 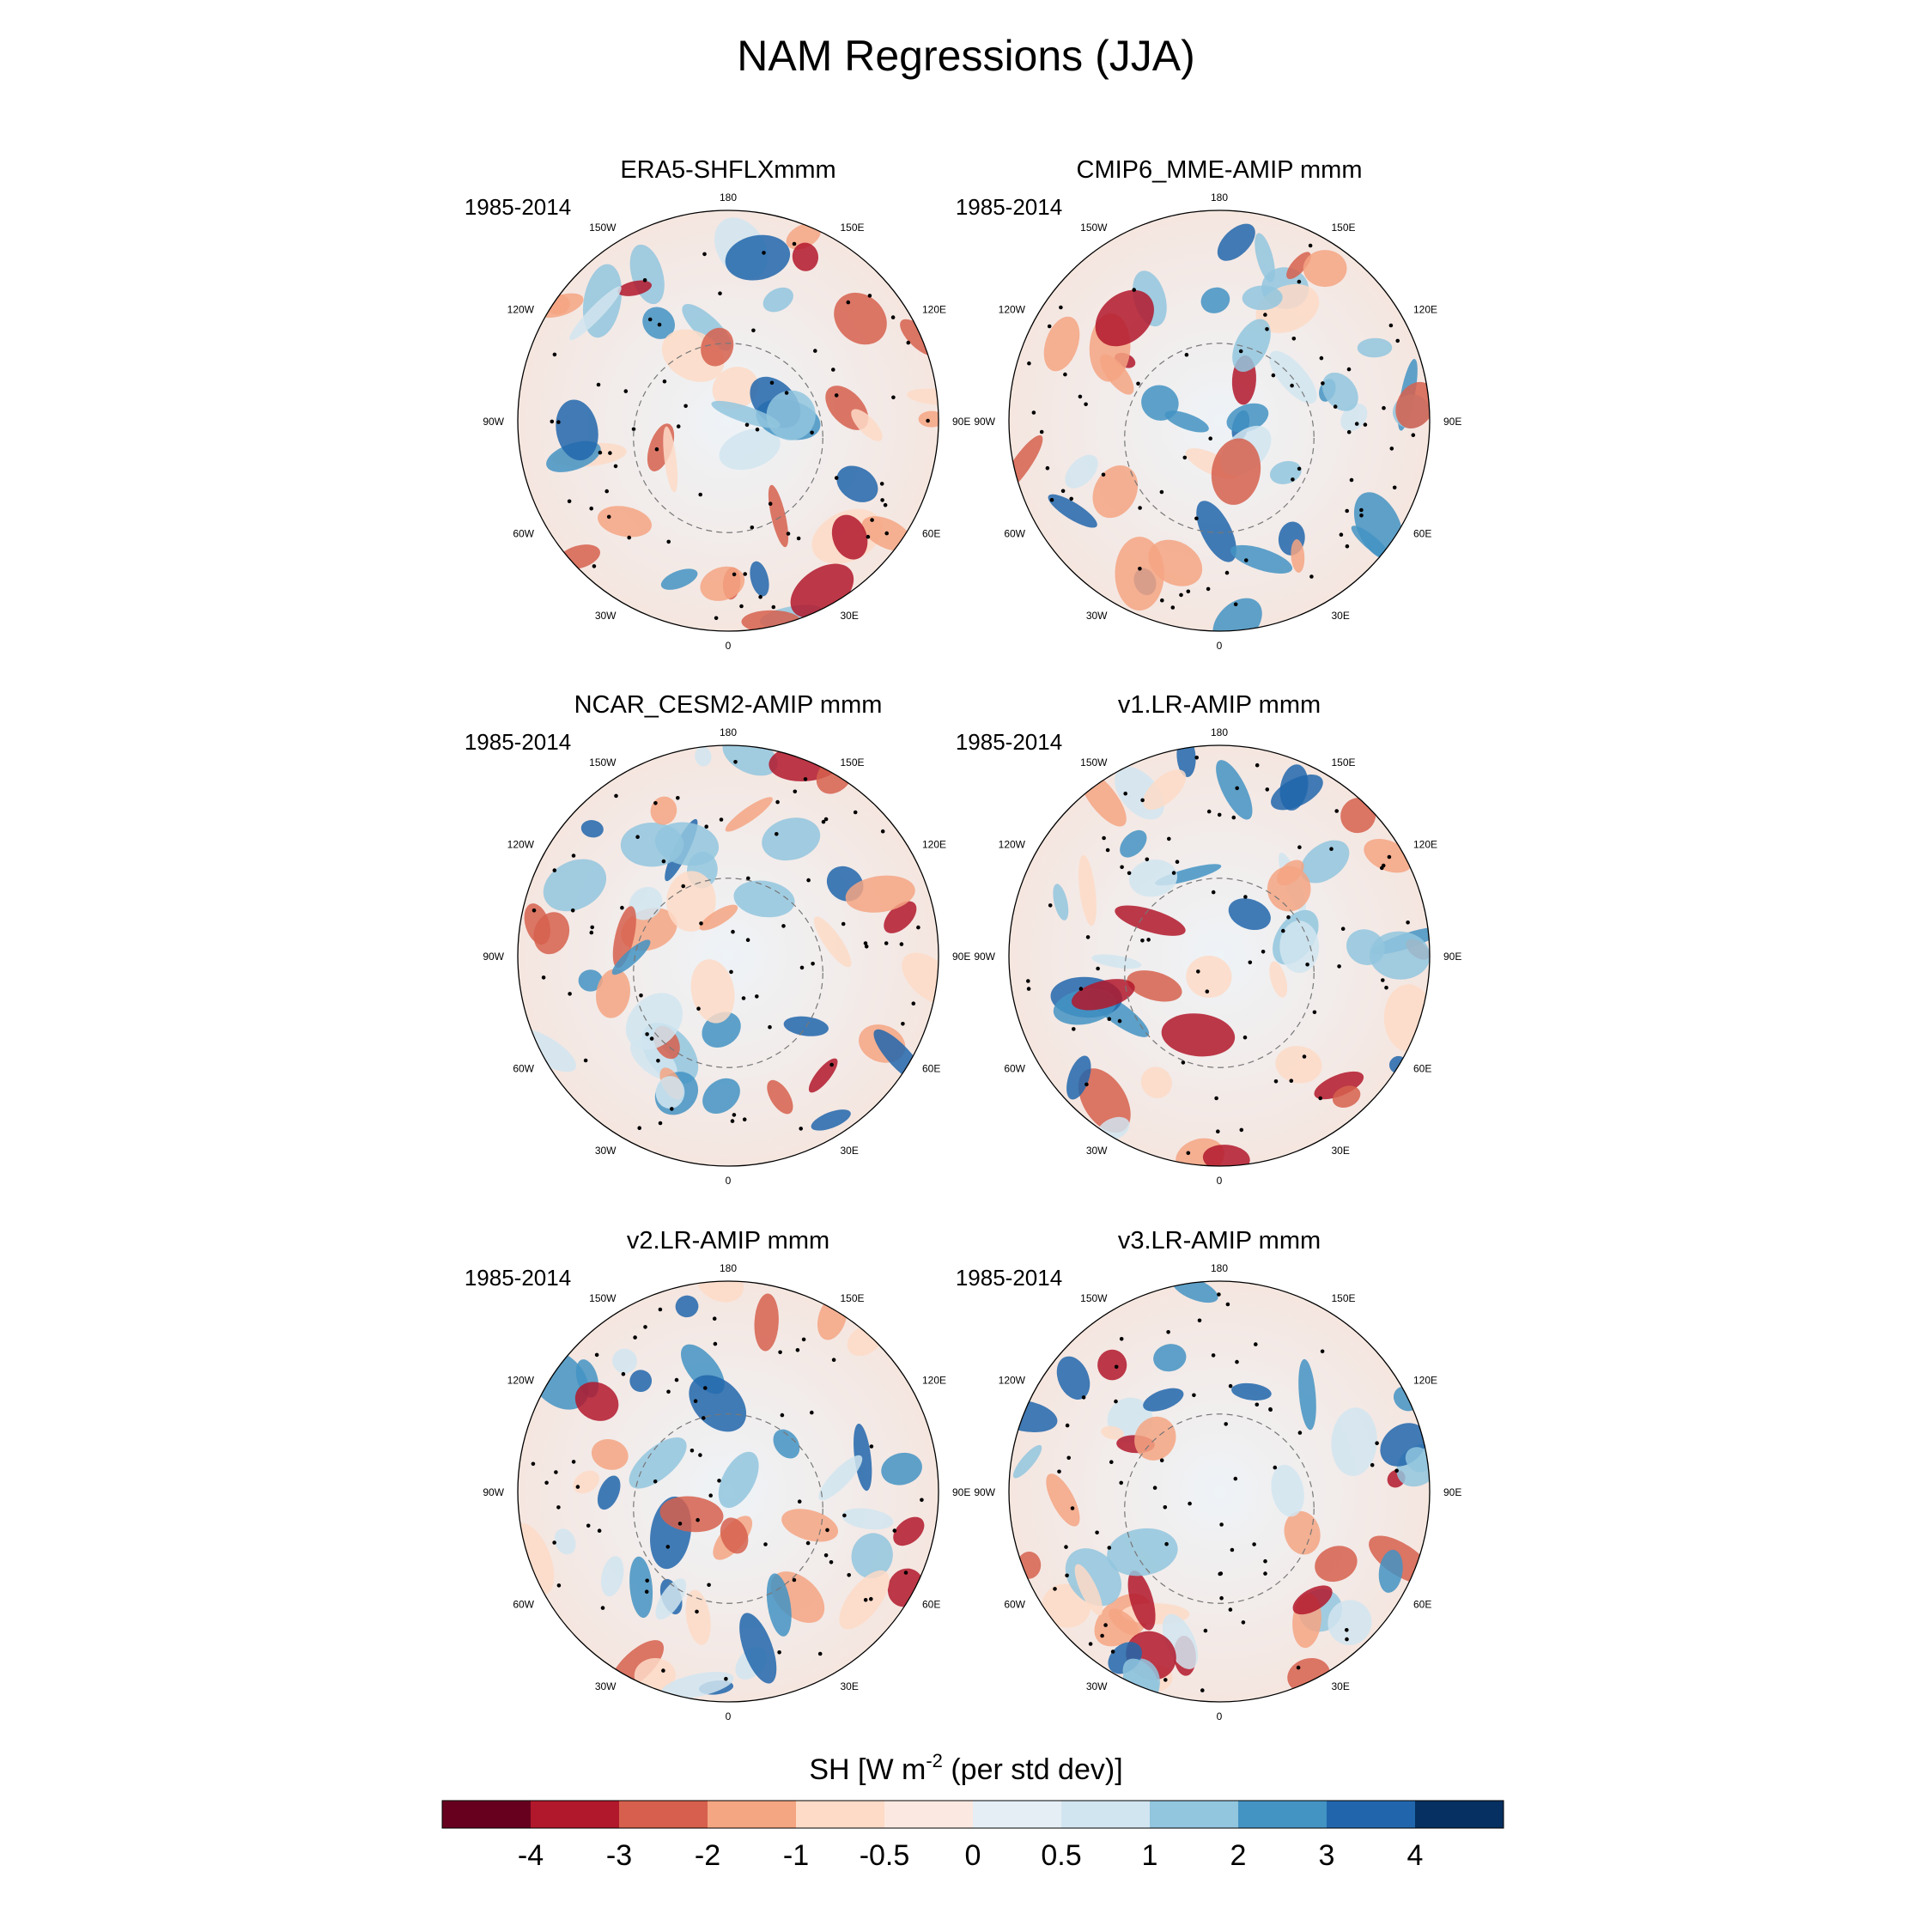 What do you see at coordinates (1219, 197) in the screenshot?
I see `longitude-label: 180` at bounding box center [1219, 197].